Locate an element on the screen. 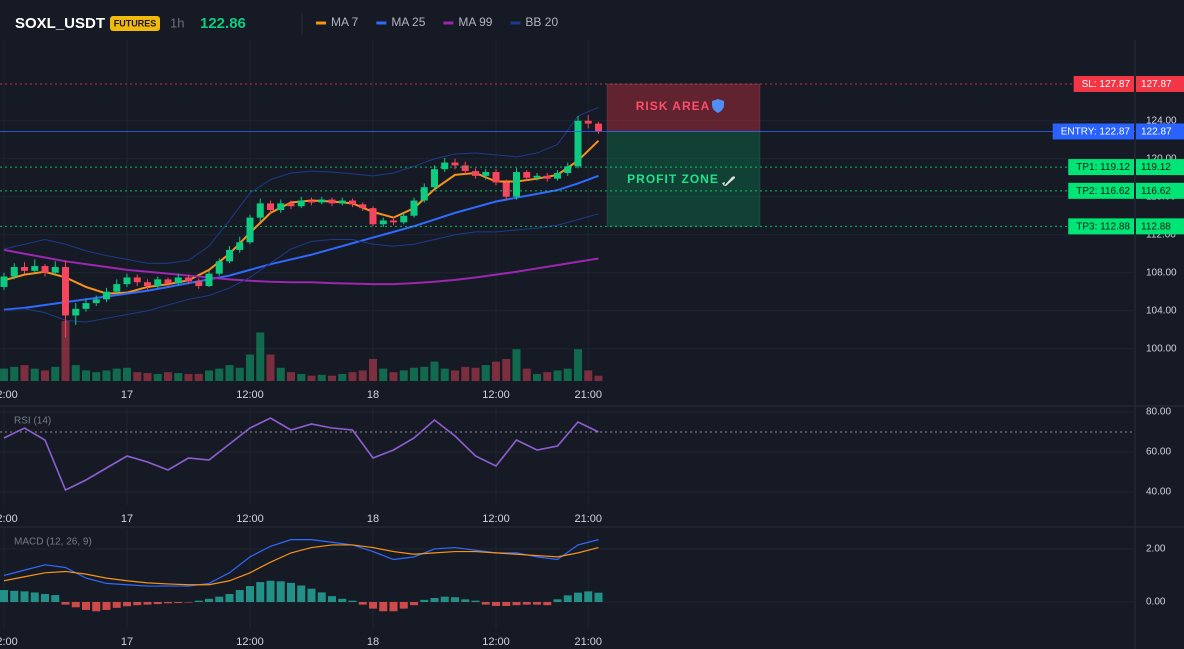 The width and height of the screenshot is (1184, 649). rsi-line is located at coordinates (301, 454).